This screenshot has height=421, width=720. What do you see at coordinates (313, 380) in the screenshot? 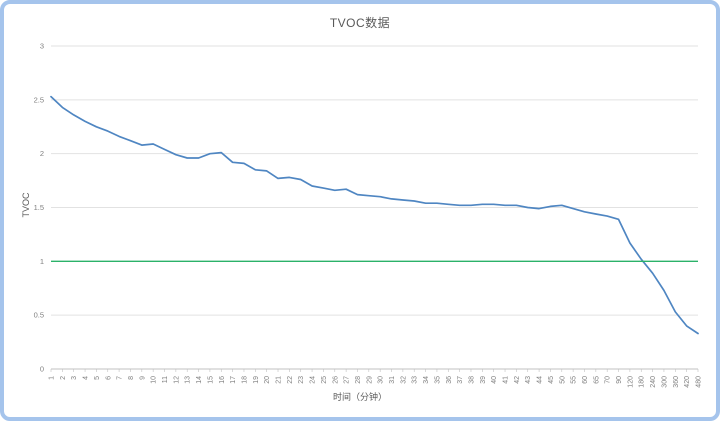
I see `x-tick-label: 24` at bounding box center [313, 380].